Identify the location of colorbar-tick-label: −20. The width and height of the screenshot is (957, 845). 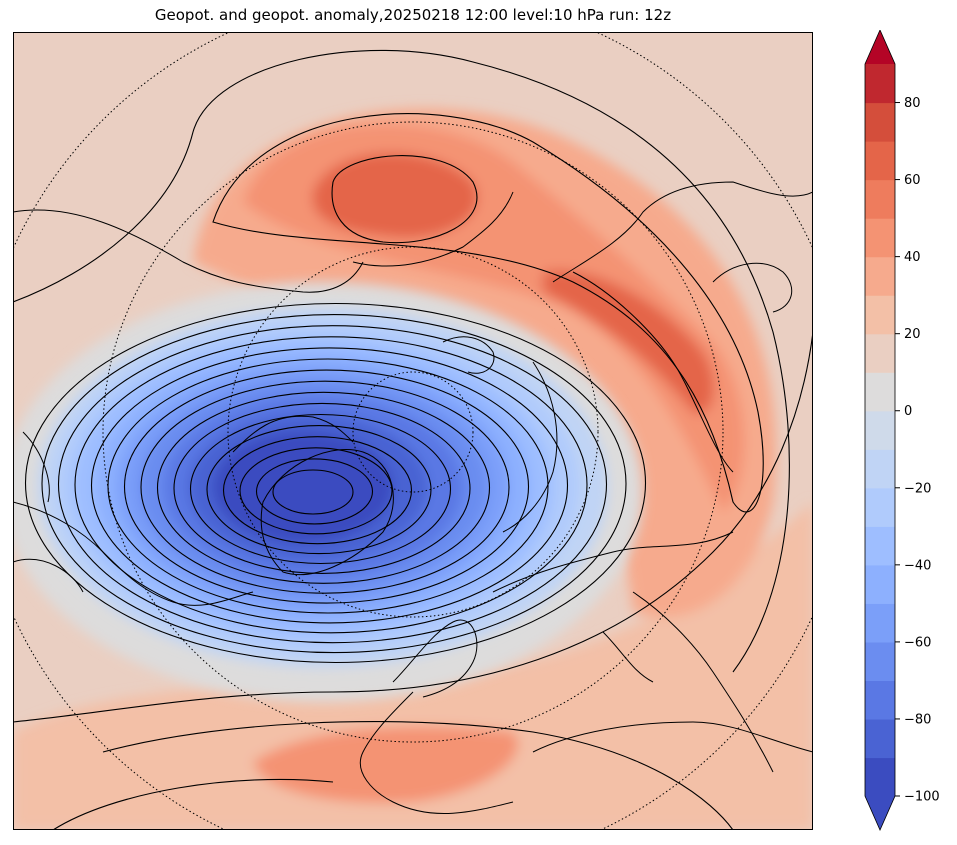
(917, 488).